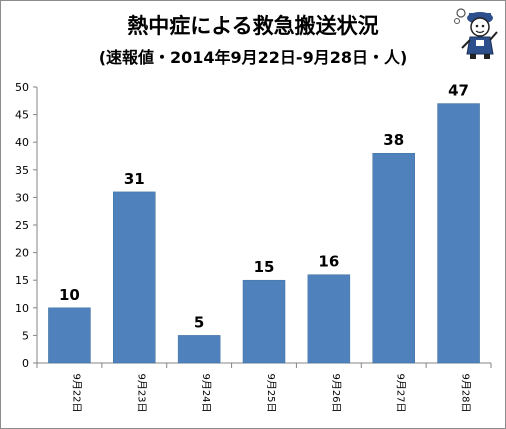 The height and width of the screenshot is (429, 506). What do you see at coordinates (199, 322) in the screenshot?
I see `data-label: 5` at bounding box center [199, 322].